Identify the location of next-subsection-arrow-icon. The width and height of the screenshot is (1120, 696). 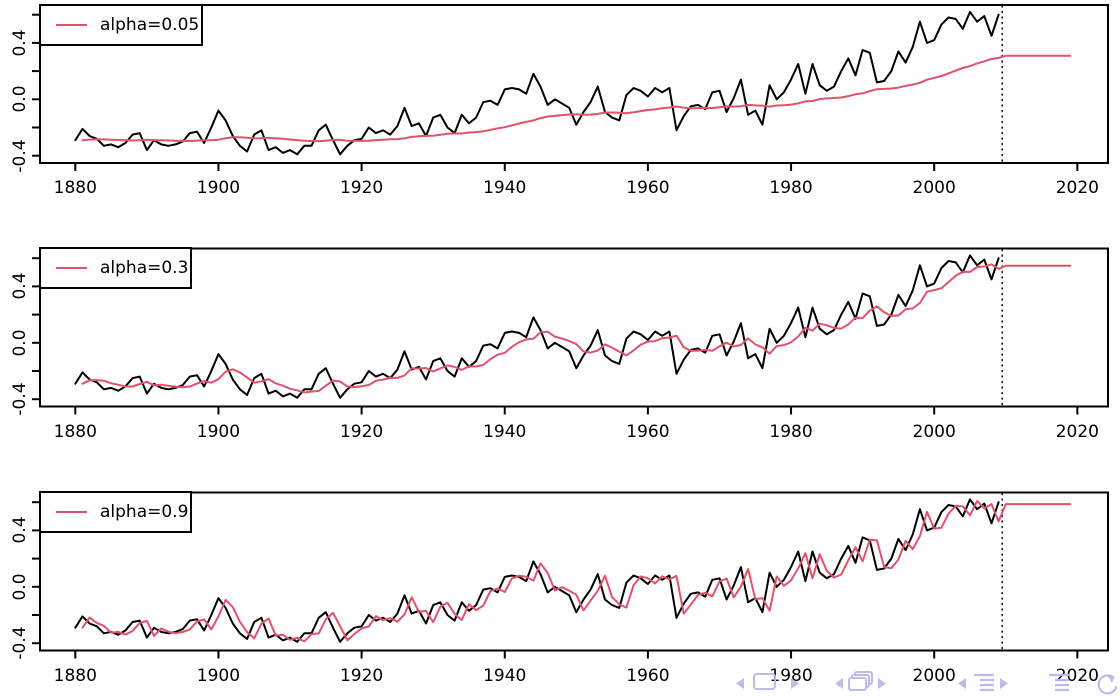
(1004, 683).